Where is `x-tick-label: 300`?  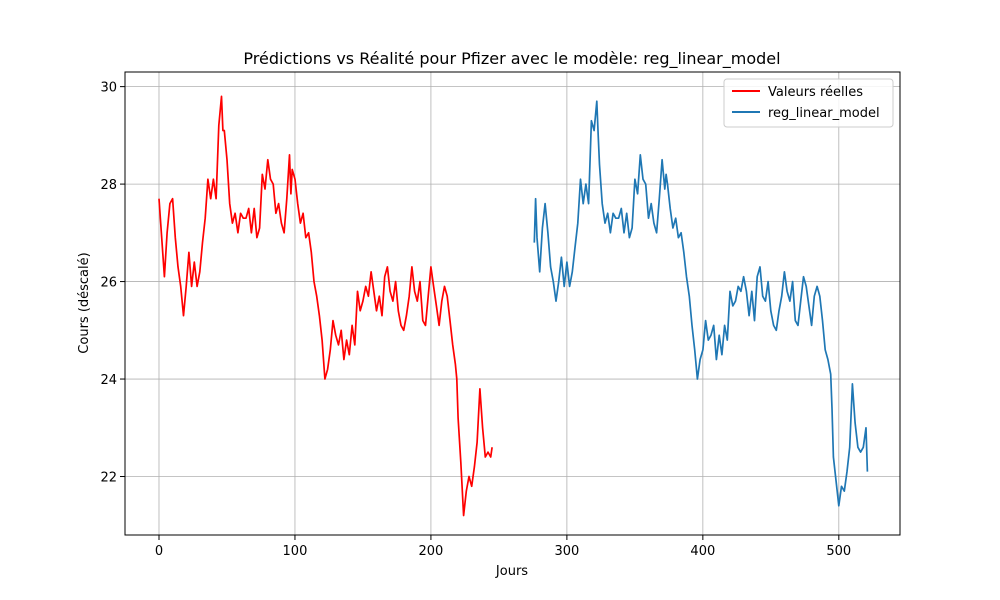
x-tick-label: 300 is located at coordinates (566, 551).